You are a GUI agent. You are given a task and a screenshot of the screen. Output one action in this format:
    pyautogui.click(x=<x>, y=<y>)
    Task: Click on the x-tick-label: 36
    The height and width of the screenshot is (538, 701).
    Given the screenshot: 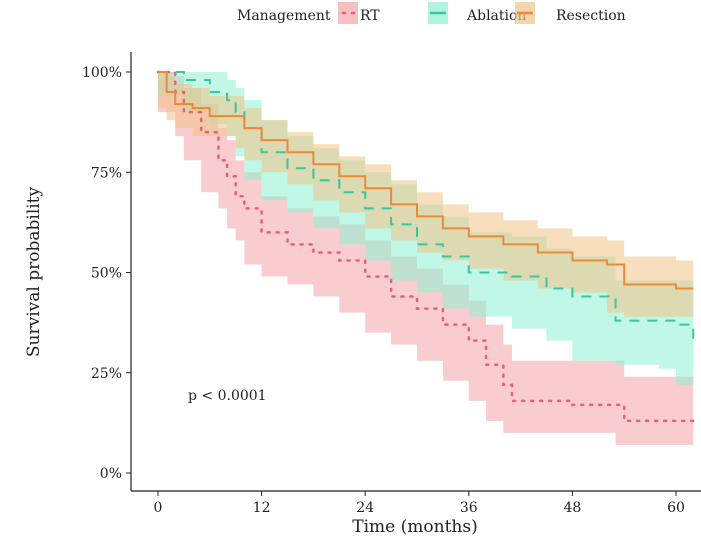 What is the action you would take?
    pyautogui.click(x=469, y=508)
    